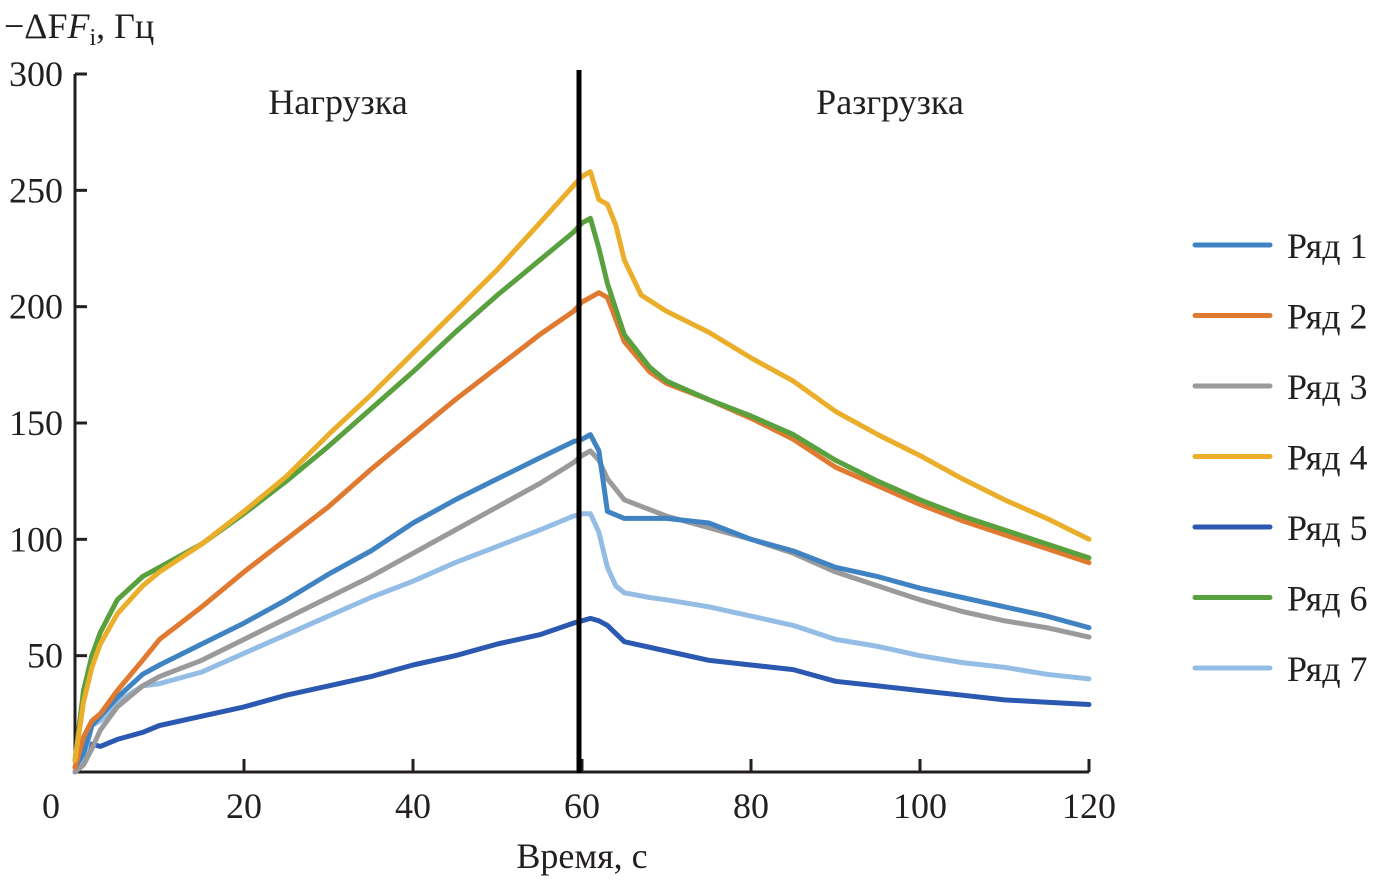  Describe the element at coordinates (36, 74) in the screenshot. I see `y-tick-label: 300` at that location.